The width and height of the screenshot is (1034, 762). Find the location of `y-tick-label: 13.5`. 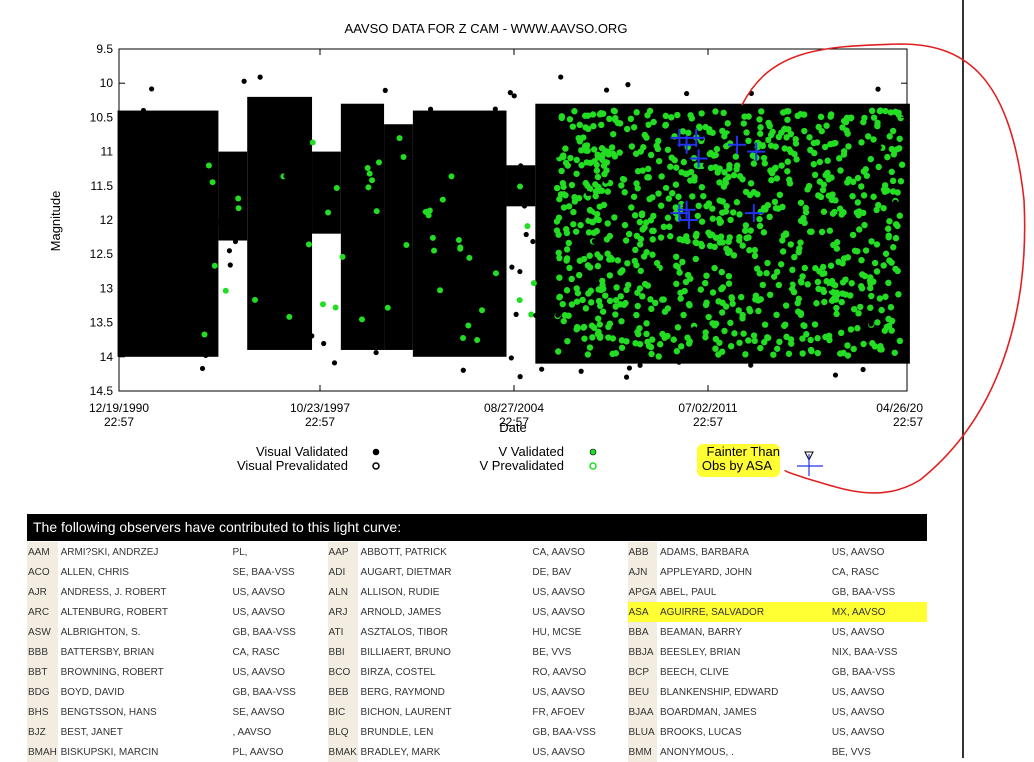

y-tick-label: 13.5 is located at coordinates (102, 323).